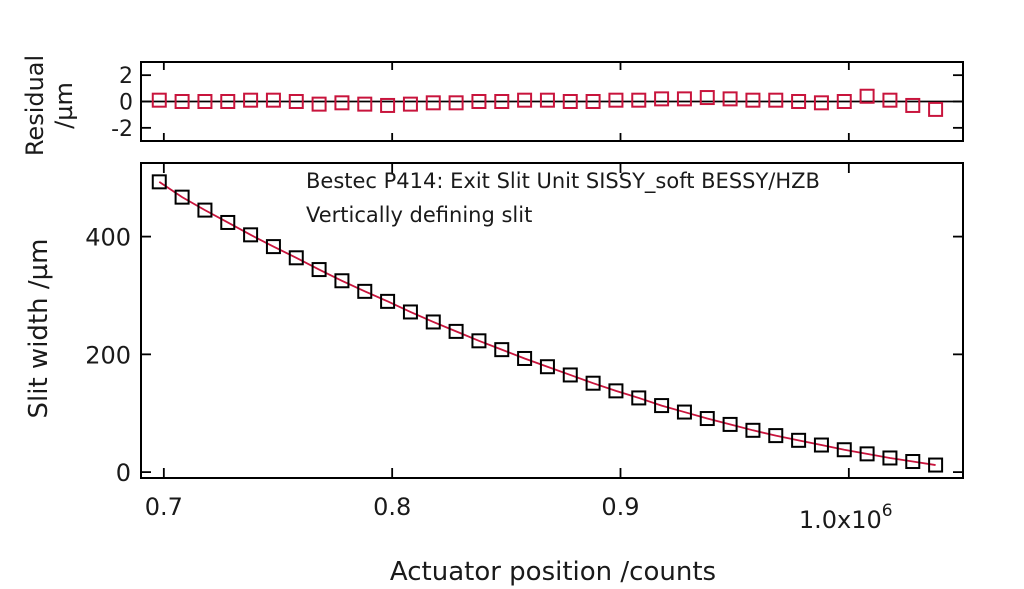 The height and width of the screenshot is (589, 1024). I want to click on x-exponent-power: 6, so click(887, 511).